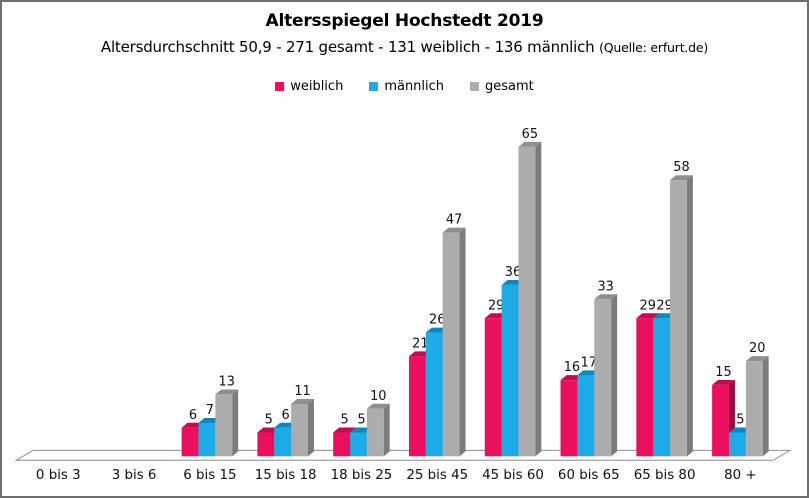 This screenshot has height=498, width=809. I want to click on value-label-weiblich-65-bis-80: 29, so click(648, 305).